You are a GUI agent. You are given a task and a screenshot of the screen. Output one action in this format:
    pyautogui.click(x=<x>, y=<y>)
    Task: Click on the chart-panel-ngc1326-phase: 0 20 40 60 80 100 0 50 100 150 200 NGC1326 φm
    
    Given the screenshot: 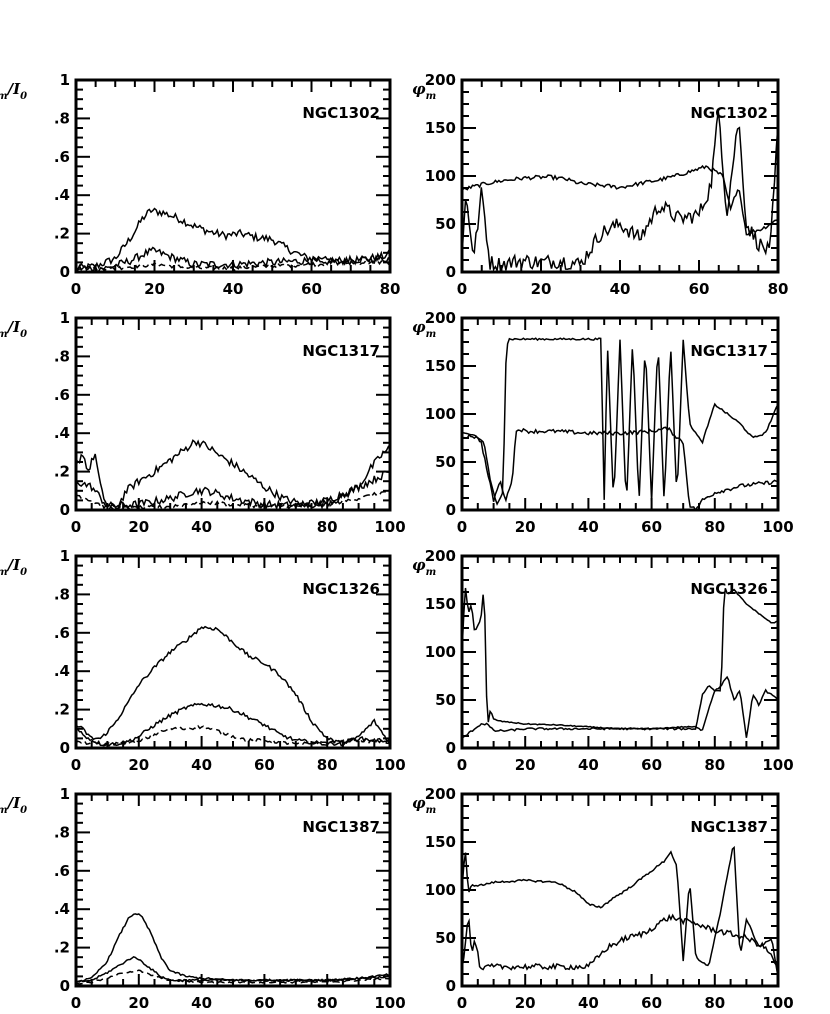 What is the action you would take?
    pyautogui.click(x=603, y=660)
    